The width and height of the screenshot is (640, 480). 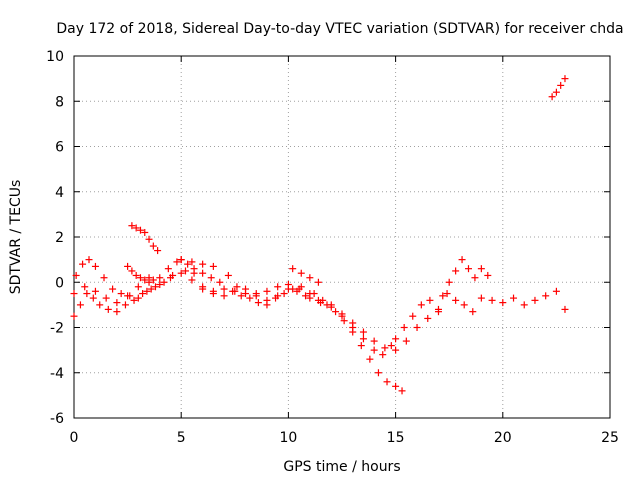 What do you see at coordinates (288, 438) in the screenshot?
I see `x-tick-label: 10` at bounding box center [288, 438].